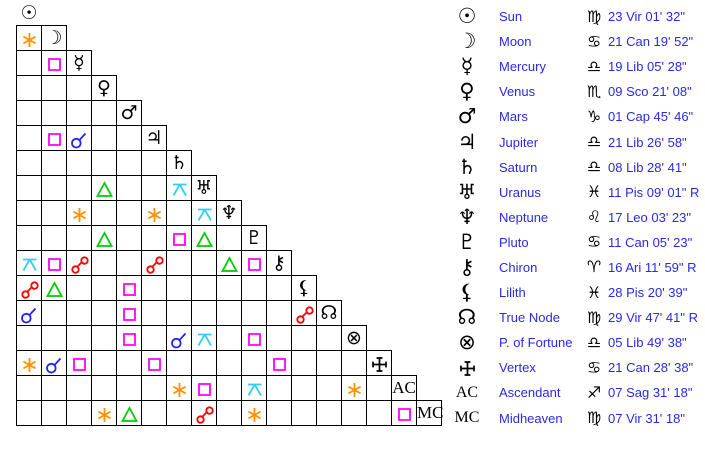 This screenshot has height=450, width=705. What do you see at coordinates (511, 17) in the screenshot?
I see `point-name: Sun` at bounding box center [511, 17].